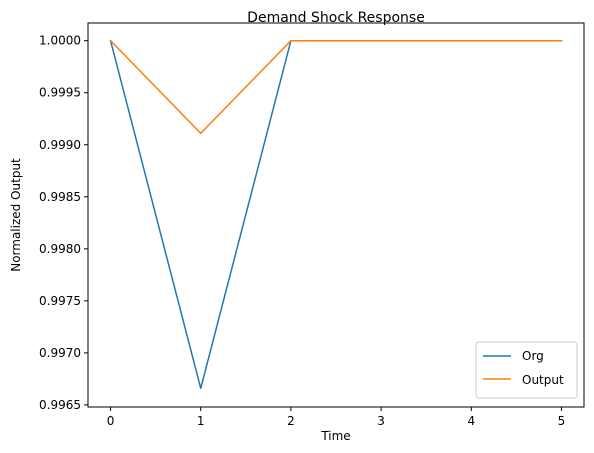 The height and width of the screenshot is (453, 594). What do you see at coordinates (60, 93) in the screenshot?
I see `y-tick-label: 0.9995` at bounding box center [60, 93].